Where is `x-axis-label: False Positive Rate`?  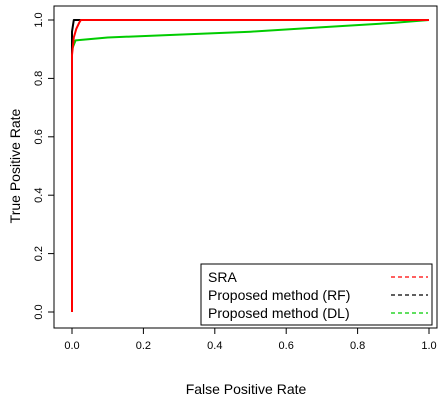
x-axis-label: False Positive Rate is located at coordinates (246, 389).